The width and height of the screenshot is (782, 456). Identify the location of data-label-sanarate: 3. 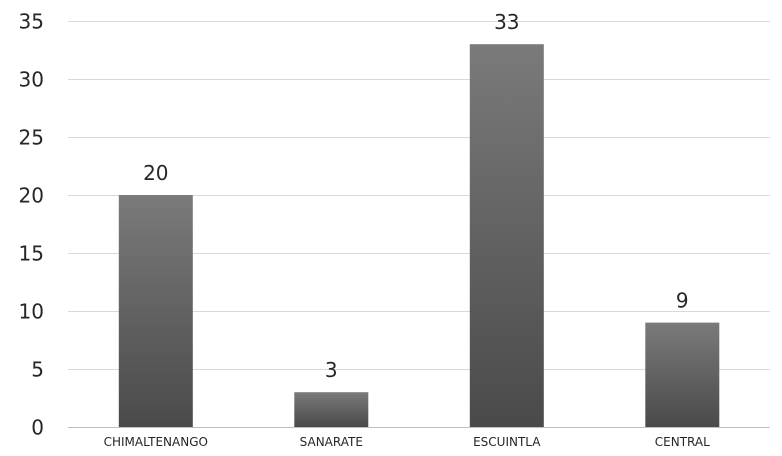
(331, 370).